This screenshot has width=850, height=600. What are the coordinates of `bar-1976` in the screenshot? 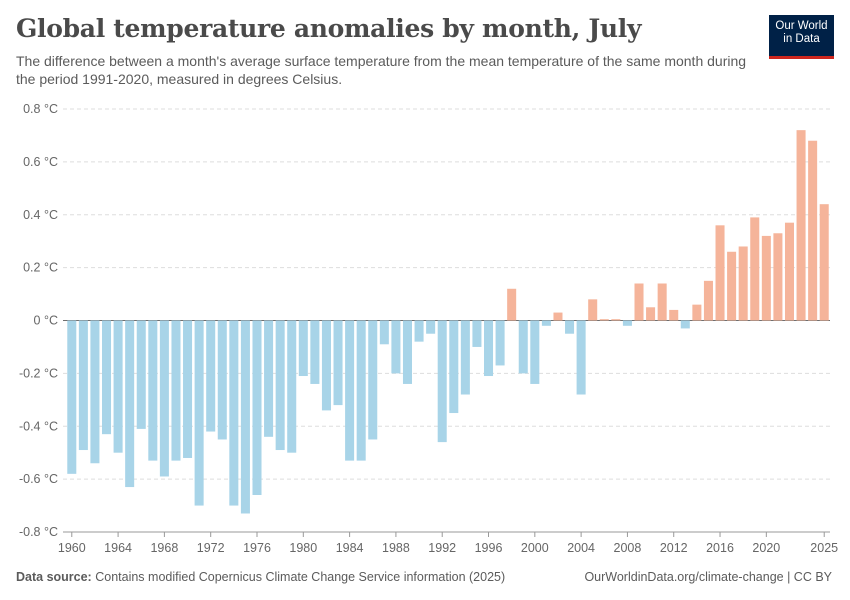 It's located at (257, 407).